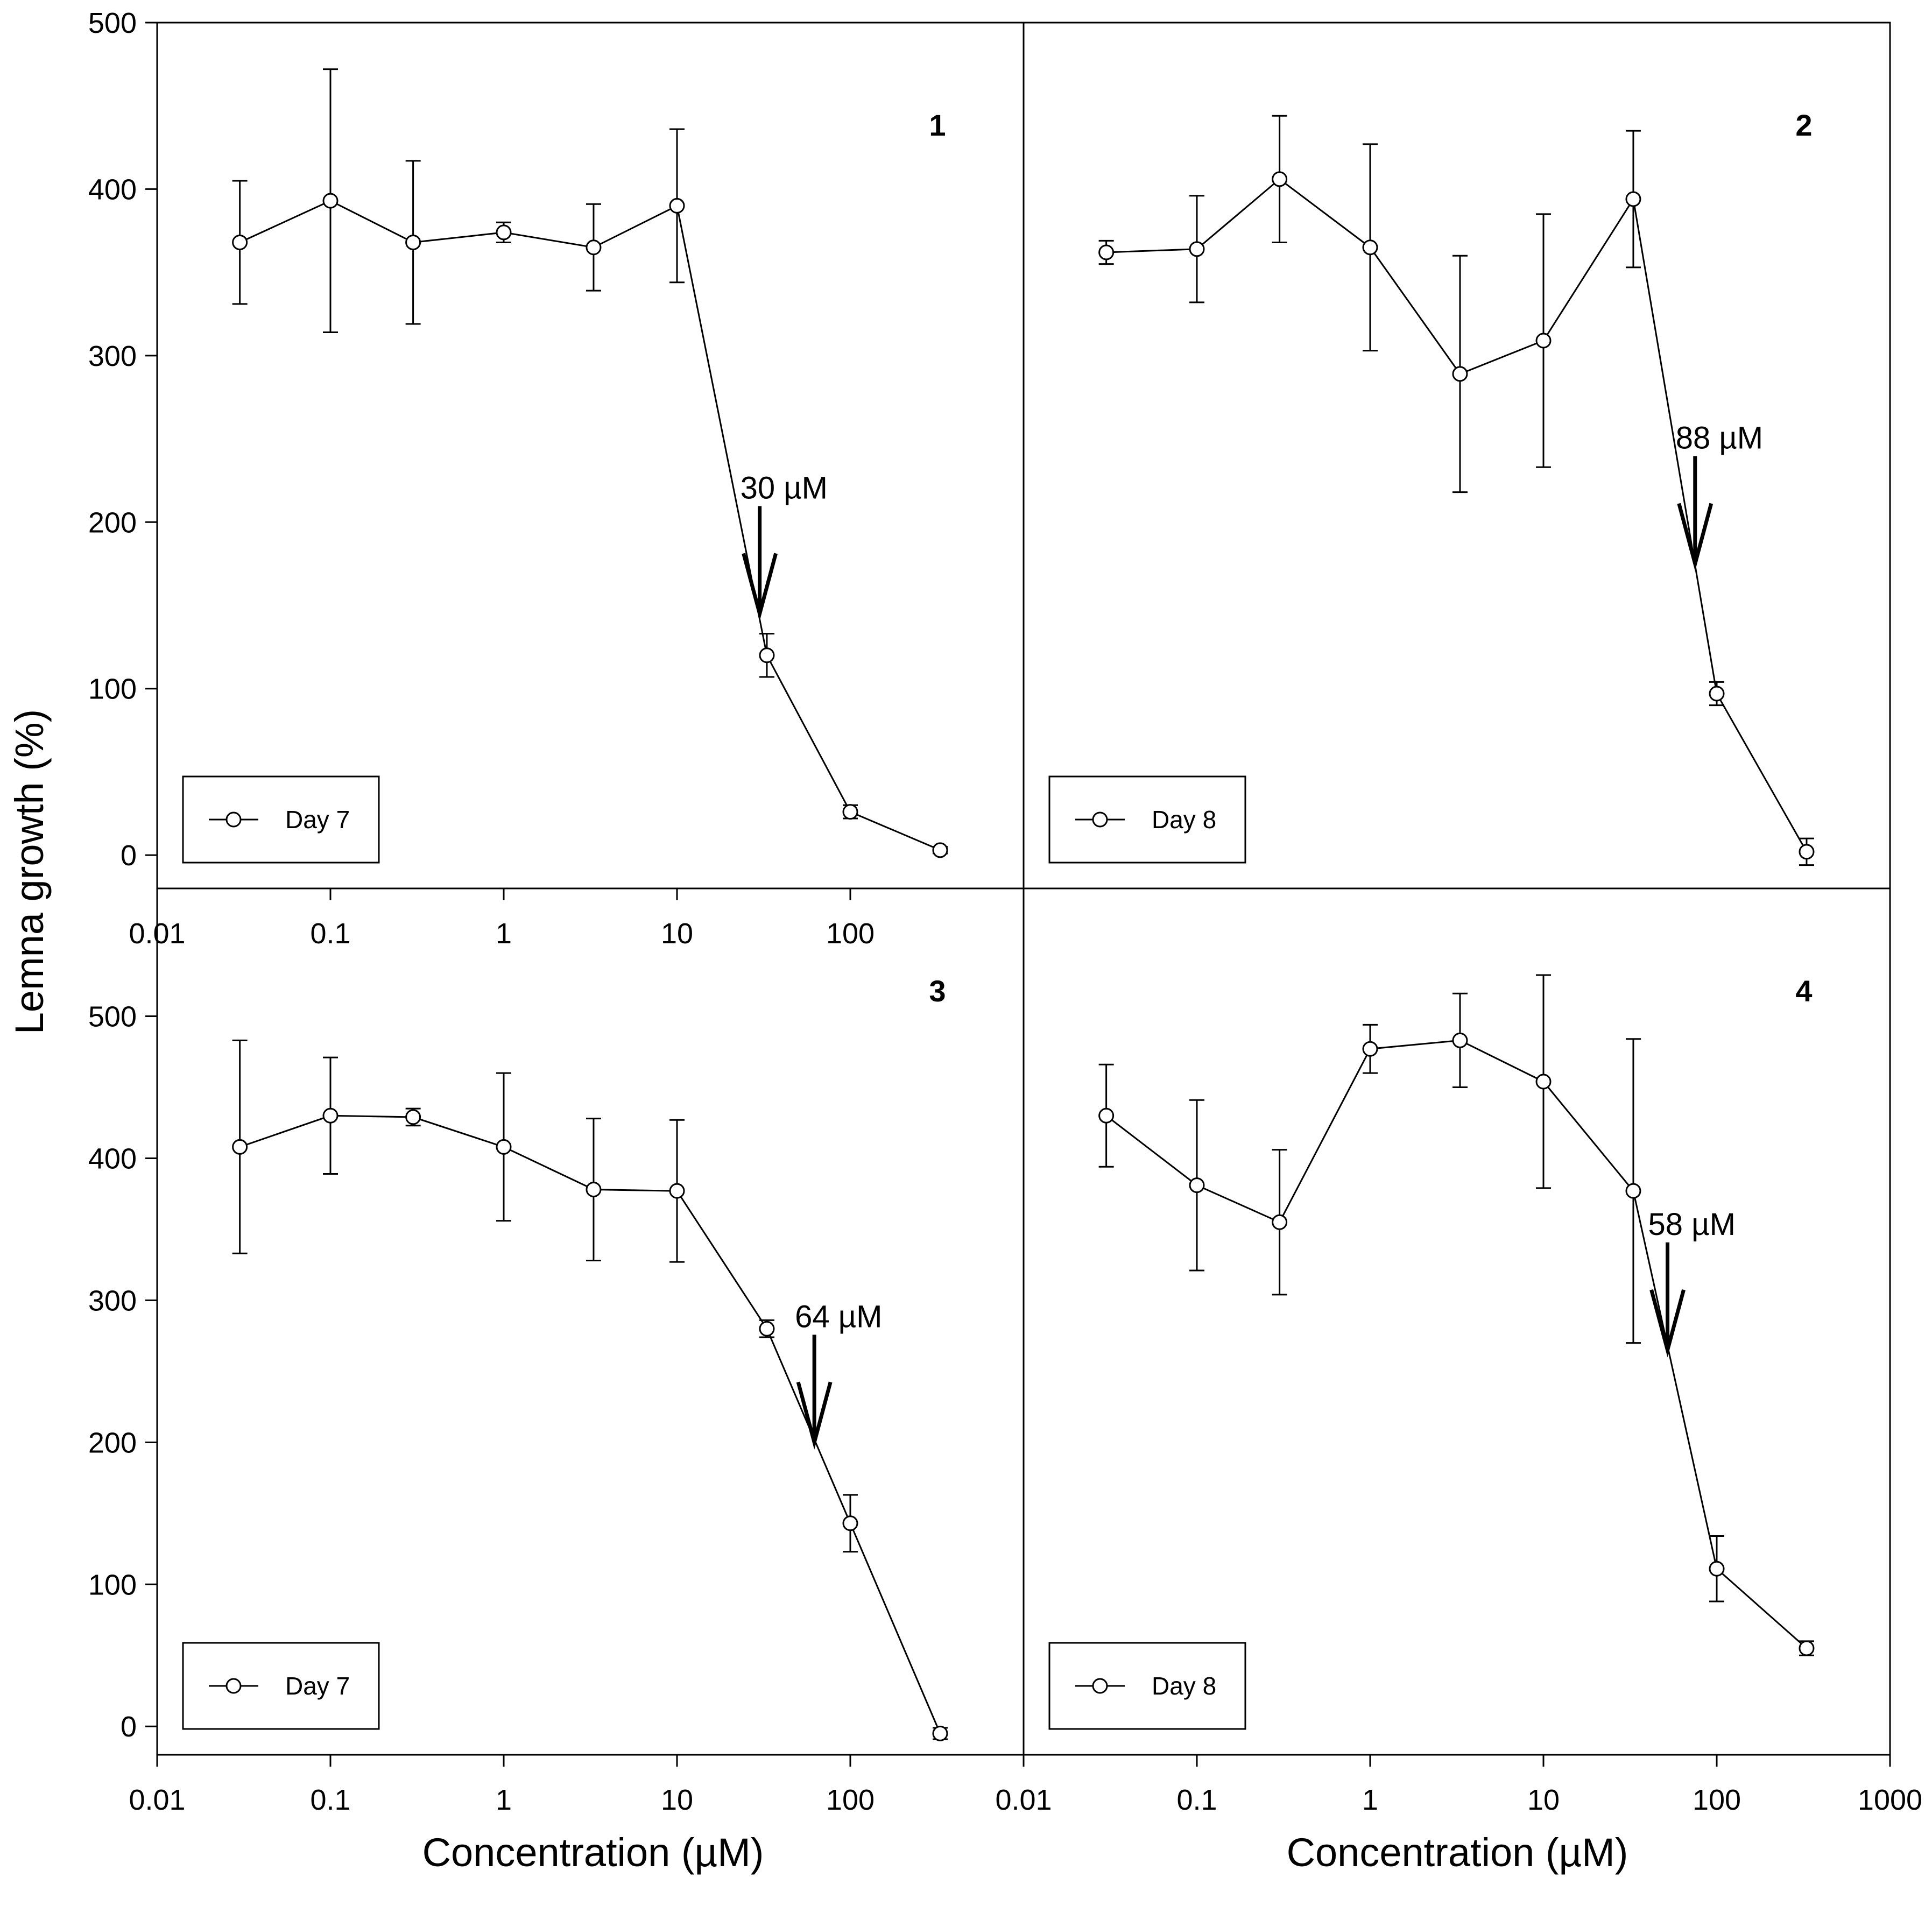 The height and width of the screenshot is (1906, 1932). Describe the element at coordinates (937, 125) in the screenshot. I see `panel-number: 1` at that location.